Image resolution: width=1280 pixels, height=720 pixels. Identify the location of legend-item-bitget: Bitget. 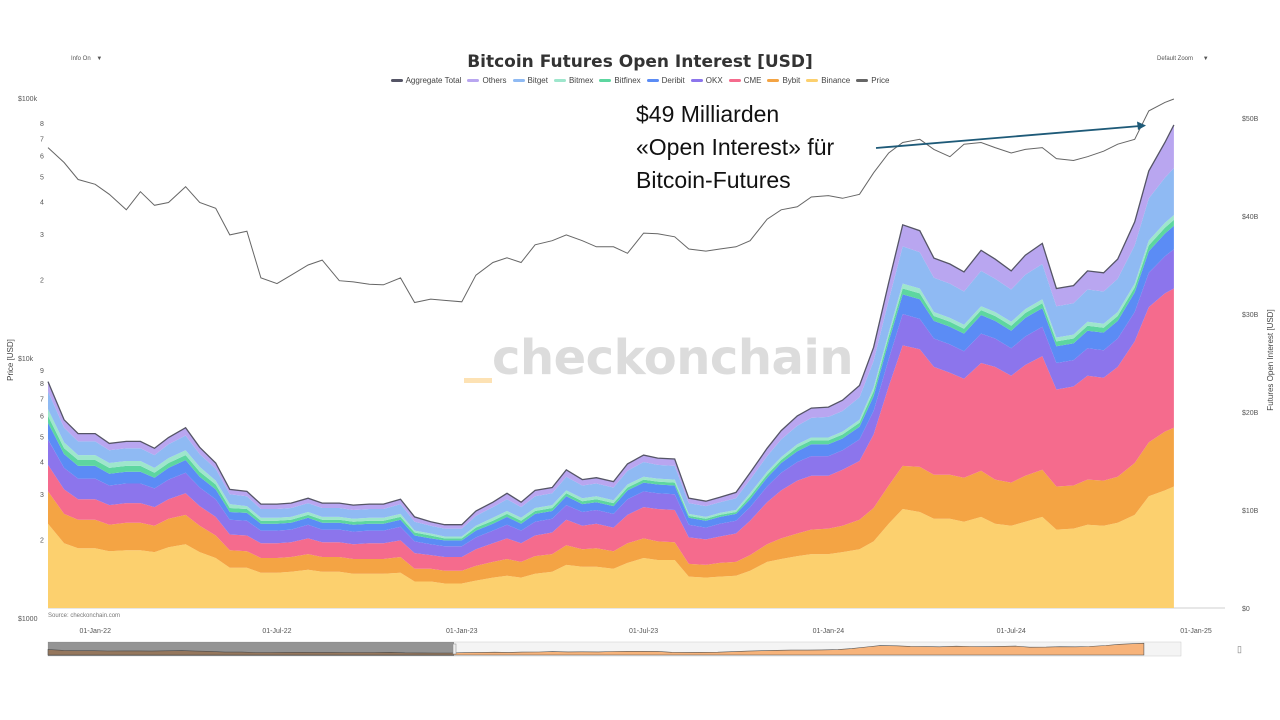
(530, 80).